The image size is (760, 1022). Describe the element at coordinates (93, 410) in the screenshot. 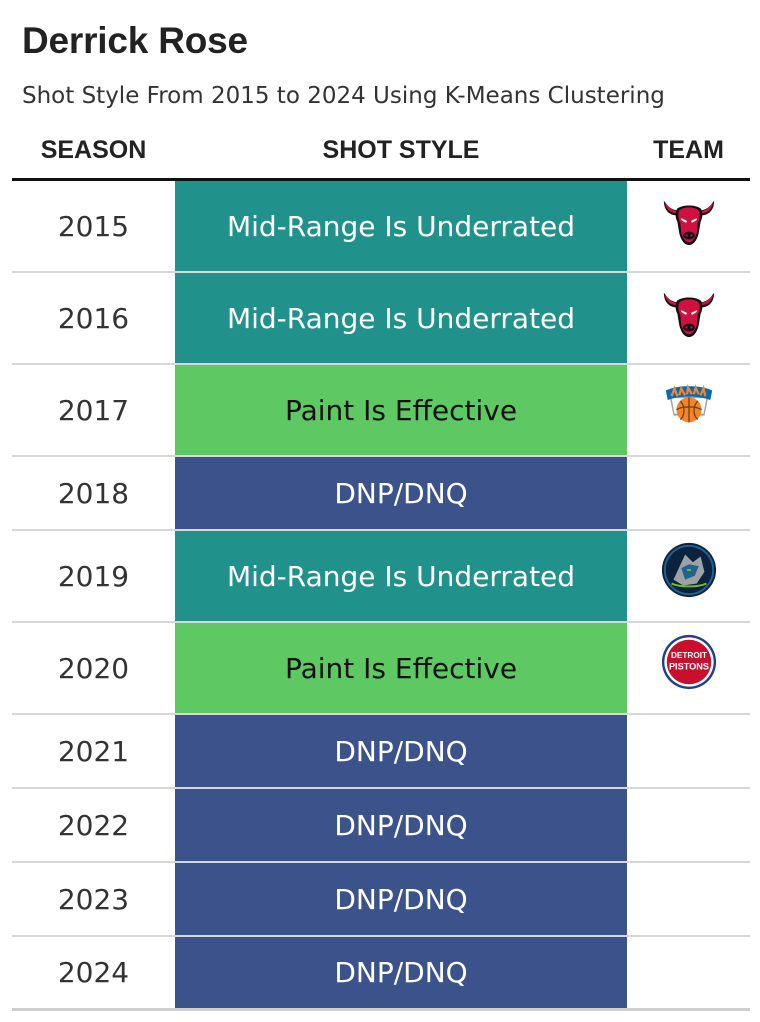

I see `season-cell: 2017` at that location.